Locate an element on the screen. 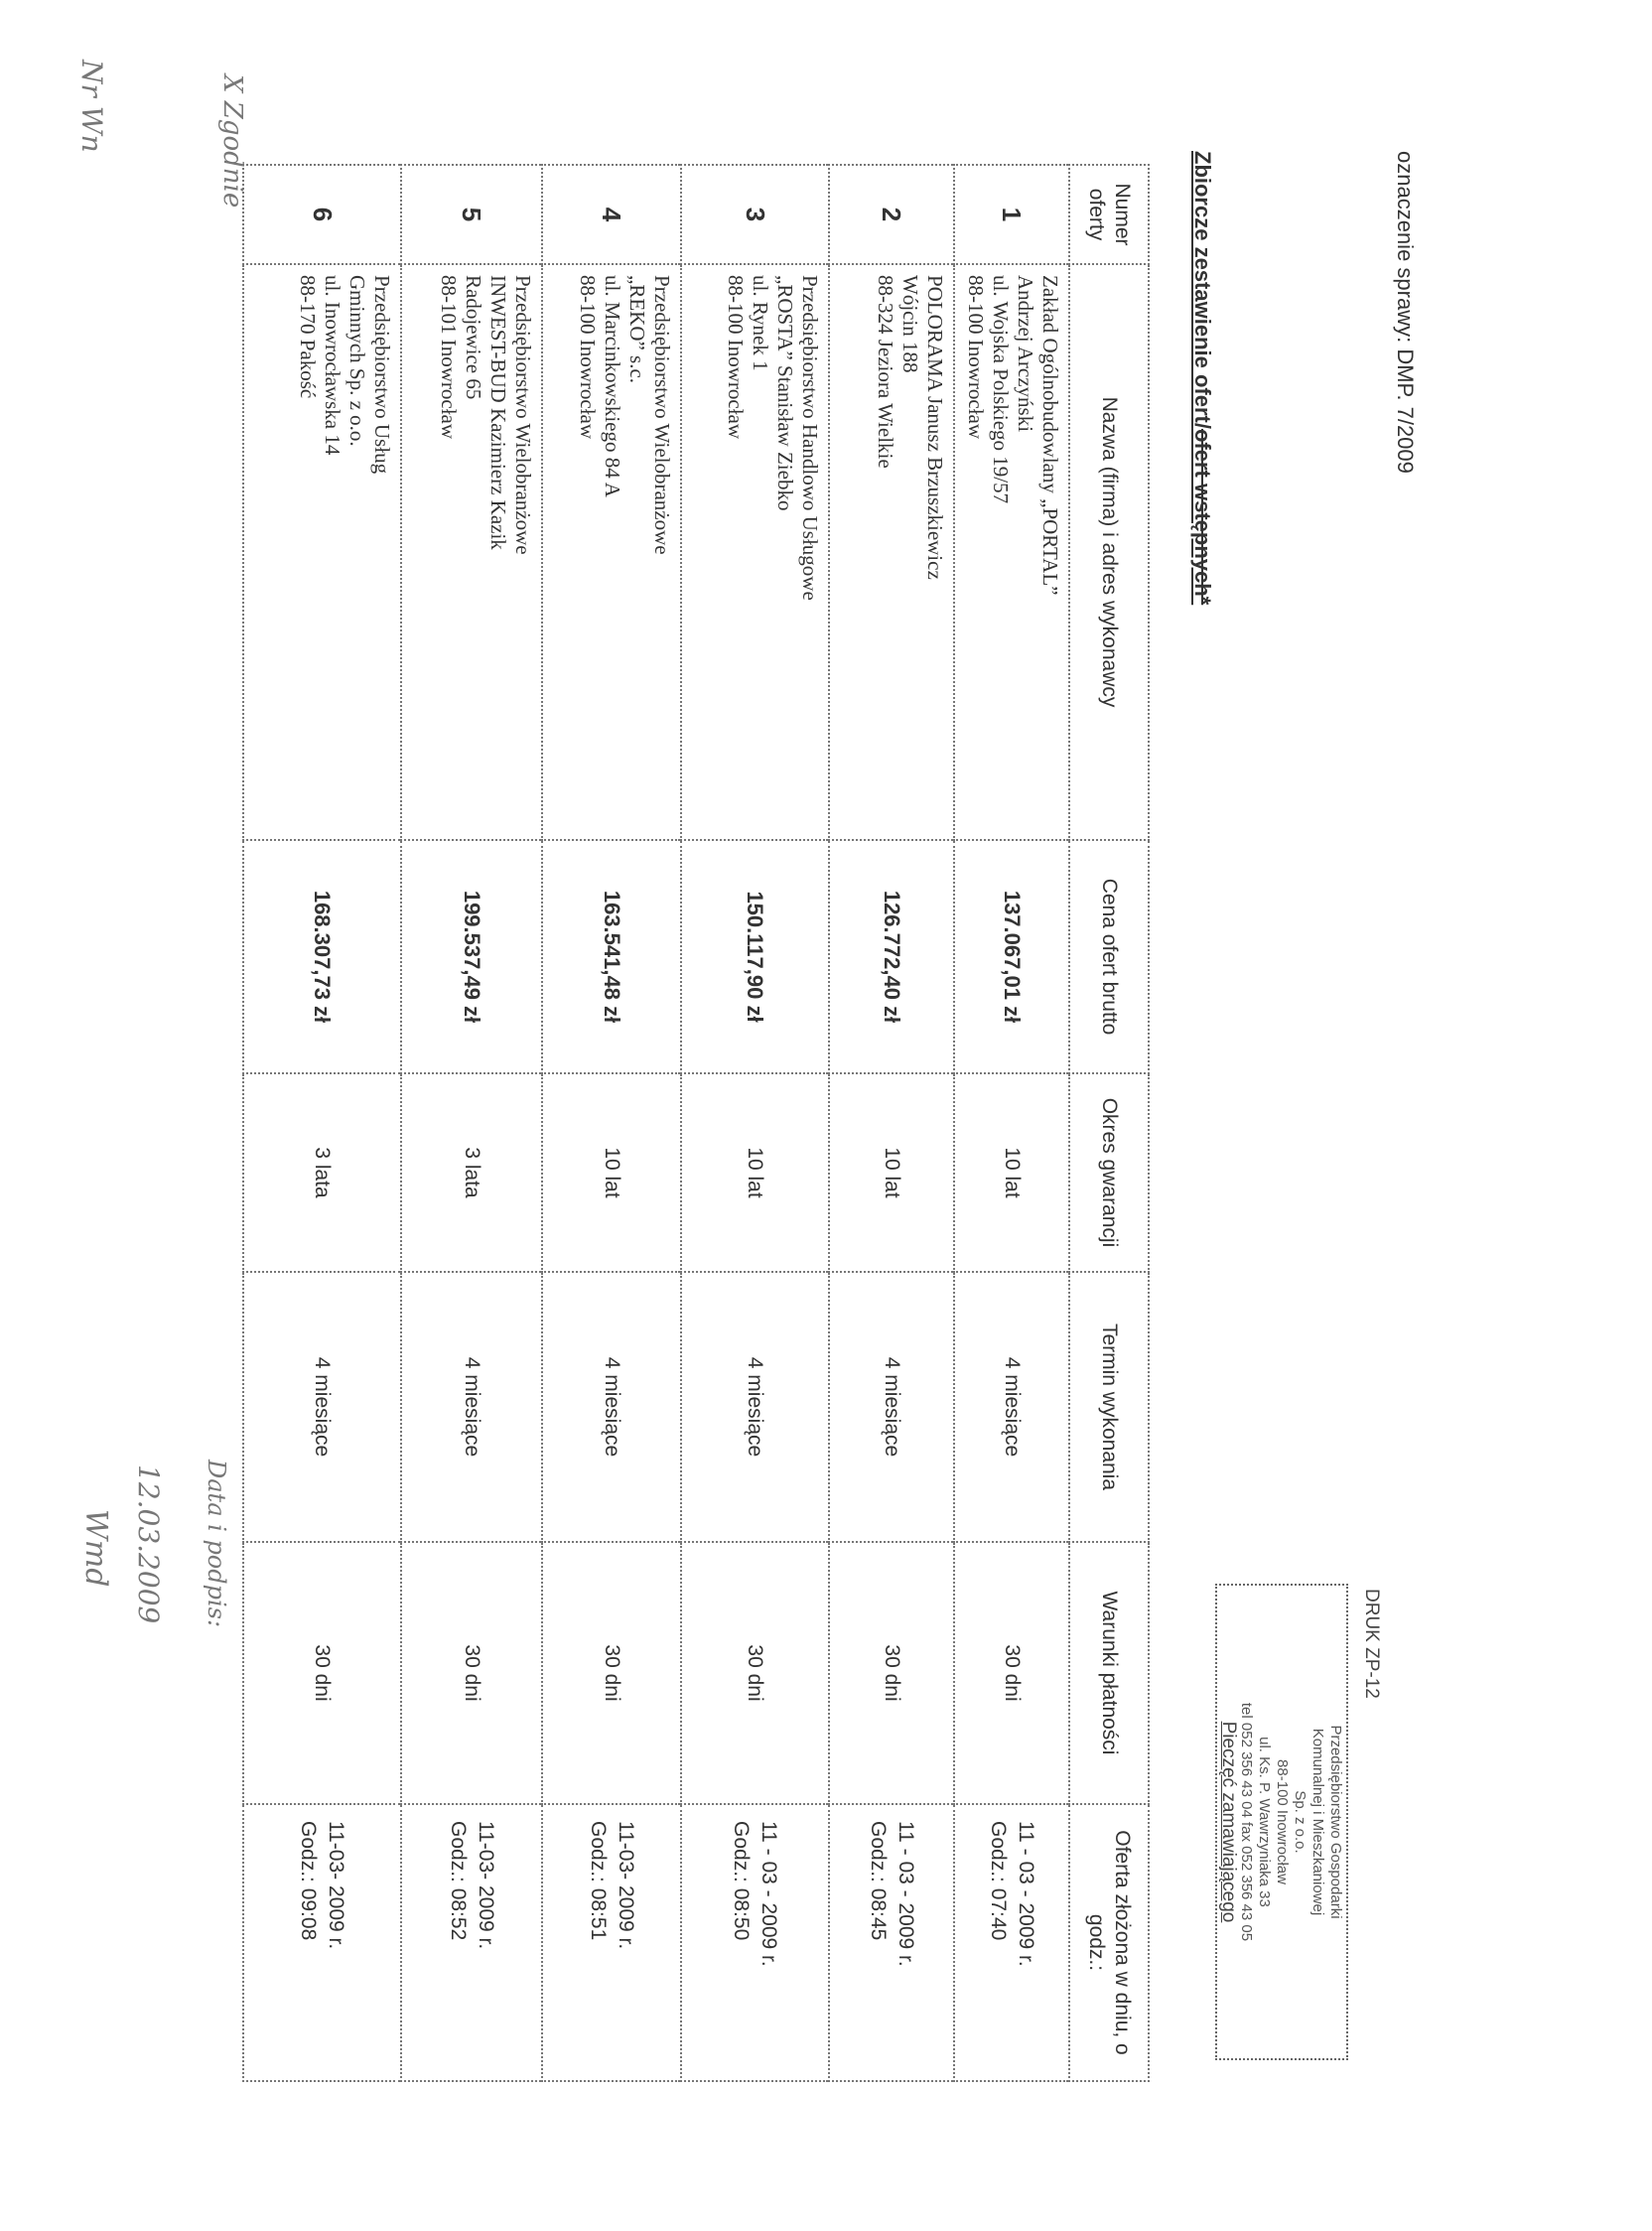 The height and width of the screenshot is (2231, 1652). handwritten-date: 12.03.2009 is located at coordinates (148, 1544).